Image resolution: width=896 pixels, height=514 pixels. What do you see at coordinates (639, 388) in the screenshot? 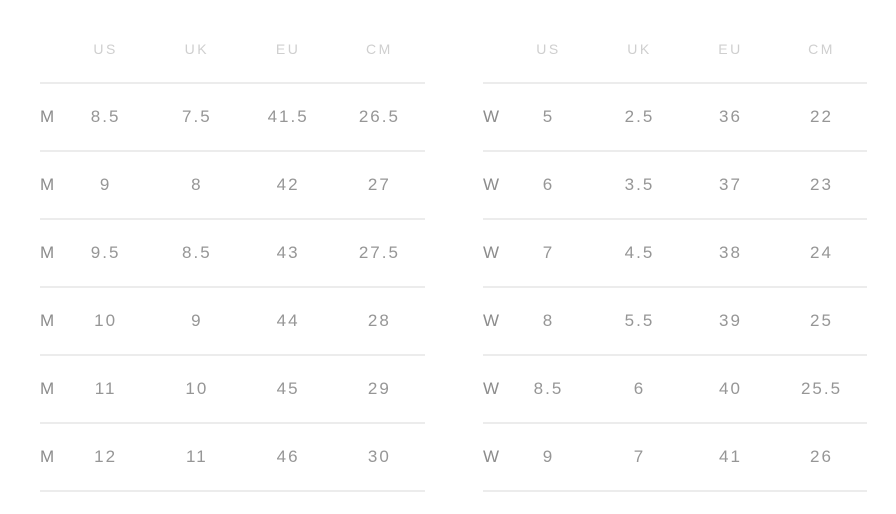
I see `size-cell-uk: 6` at bounding box center [639, 388].